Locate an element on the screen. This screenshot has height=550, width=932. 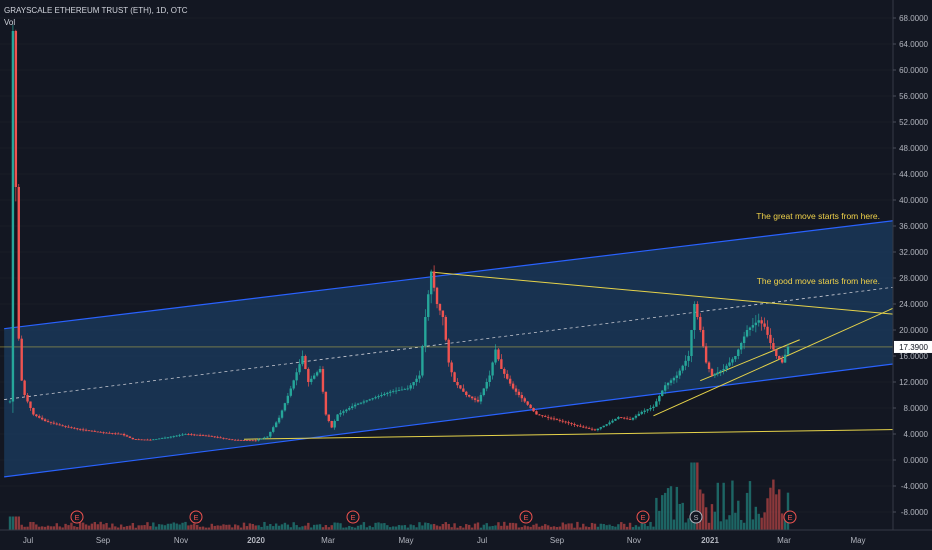
x-axis: Jul Sep Nov 2020 Mar May Jul Sep Nov 2021 Mar May is located at coordinates (466, 539).